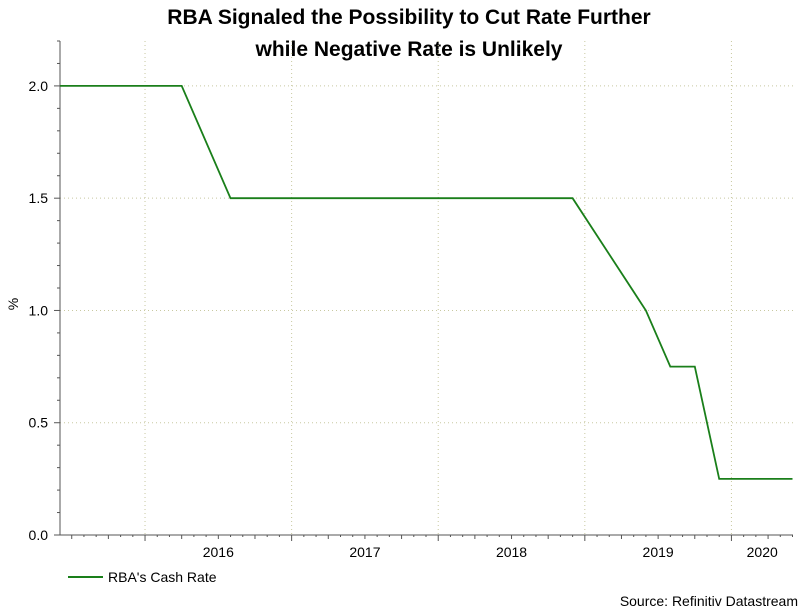 The width and height of the screenshot is (810, 608). Describe the element at coordinates (39, 310) in the screenshot. I see `y-tick-label: 1.0` at that location.